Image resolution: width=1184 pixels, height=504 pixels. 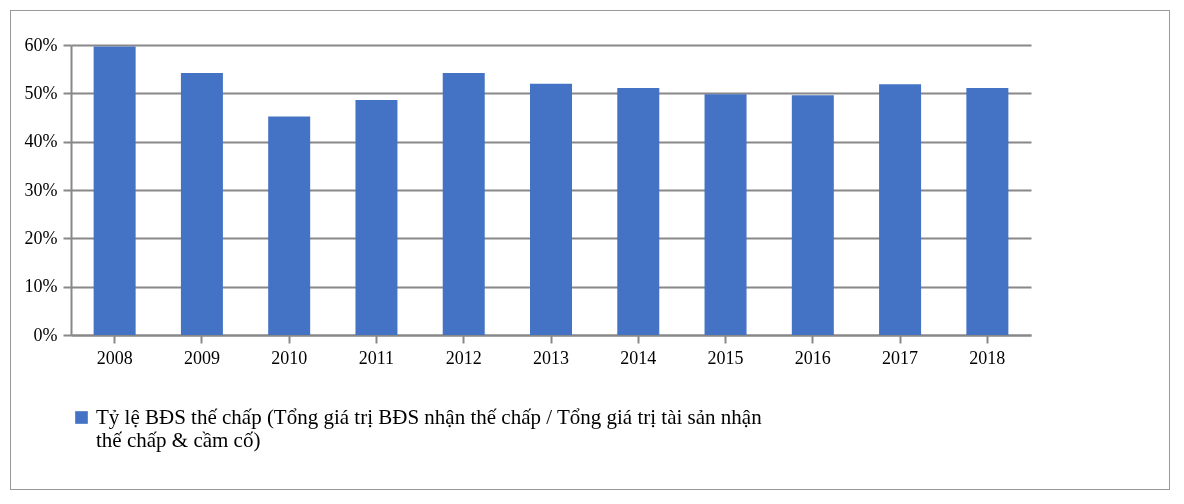 What do you see at coordinates (41, 92) in the screenshot?
I see `y-tick-label: 50%` at bounding box center [41, 92].